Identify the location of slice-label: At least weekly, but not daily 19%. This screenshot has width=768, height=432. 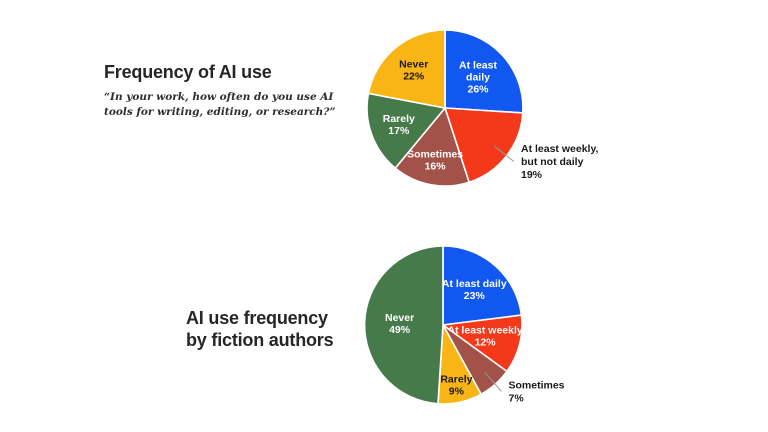
(560, 162).